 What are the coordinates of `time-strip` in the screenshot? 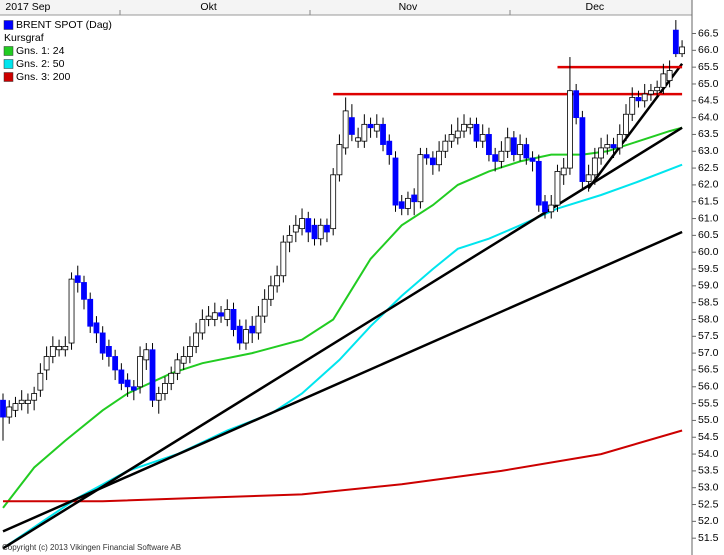 It's located at (346, 7).